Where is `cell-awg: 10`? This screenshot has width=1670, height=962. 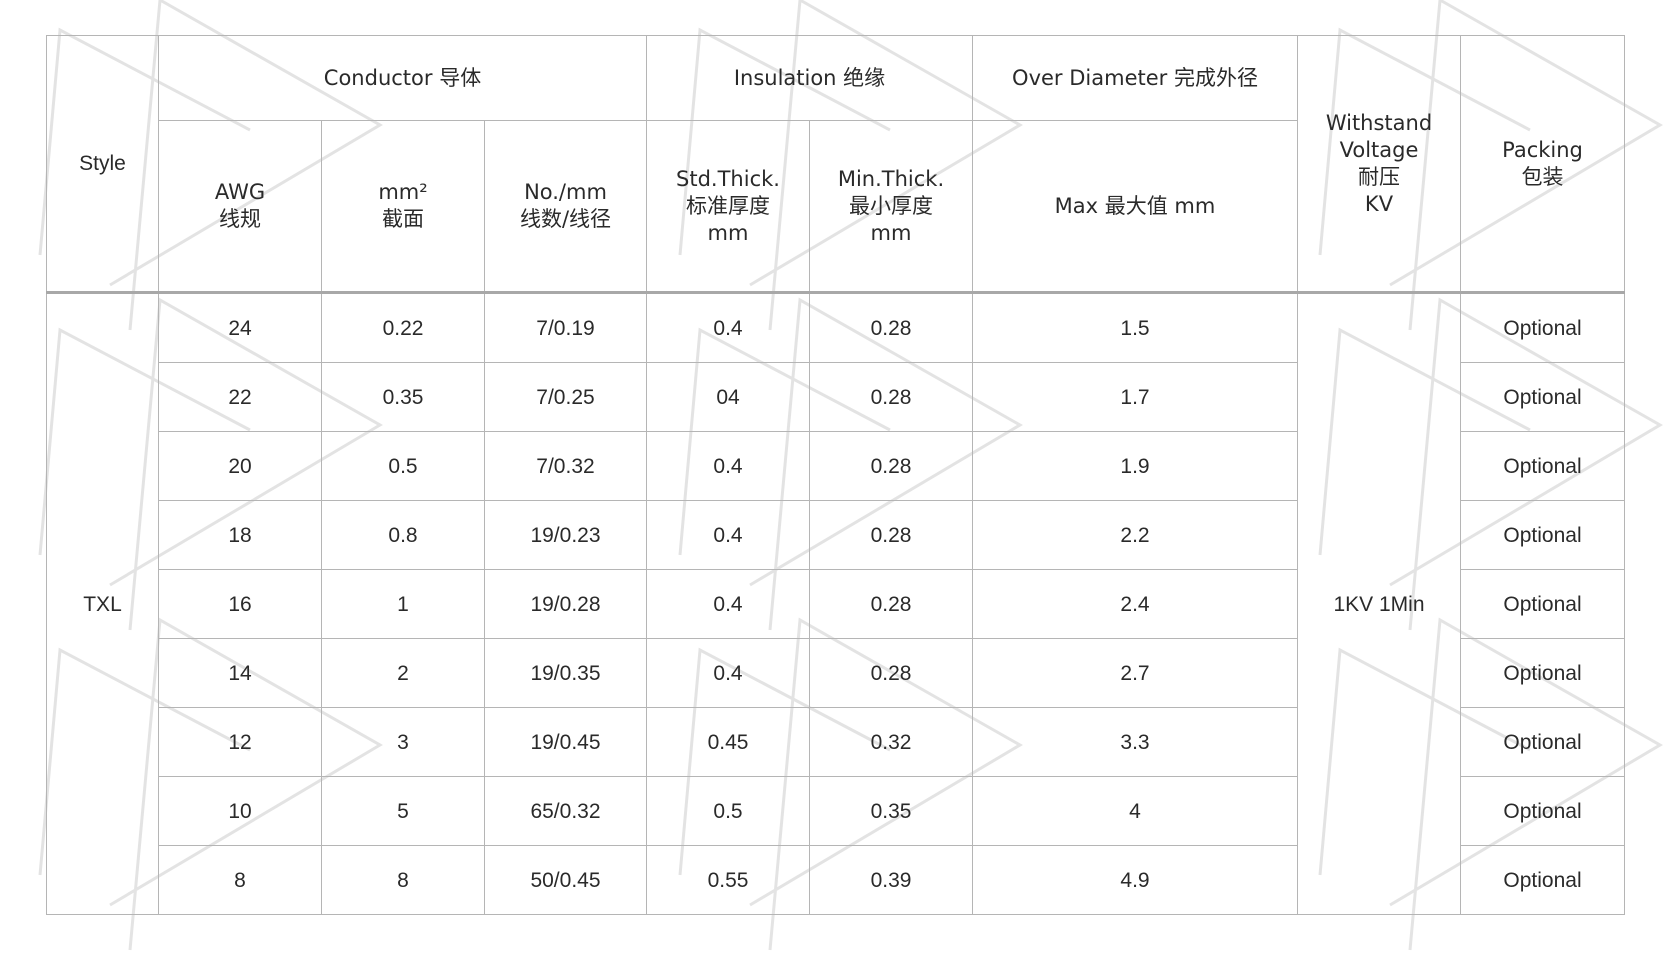 cell-awg: 10 is located at coordinates (240, 811).